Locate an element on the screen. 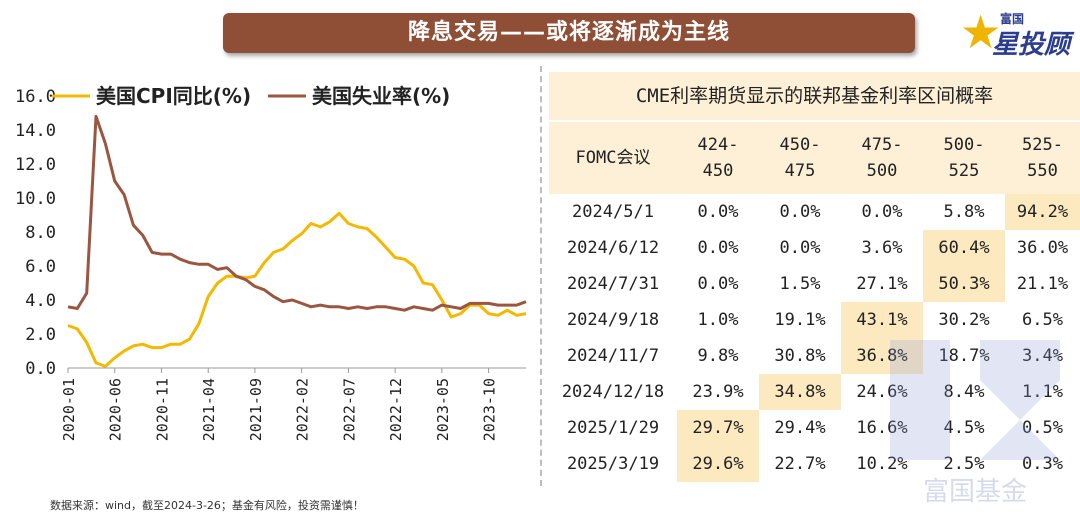  probability-cell: 5.8% is located at coordinates (964, 212).